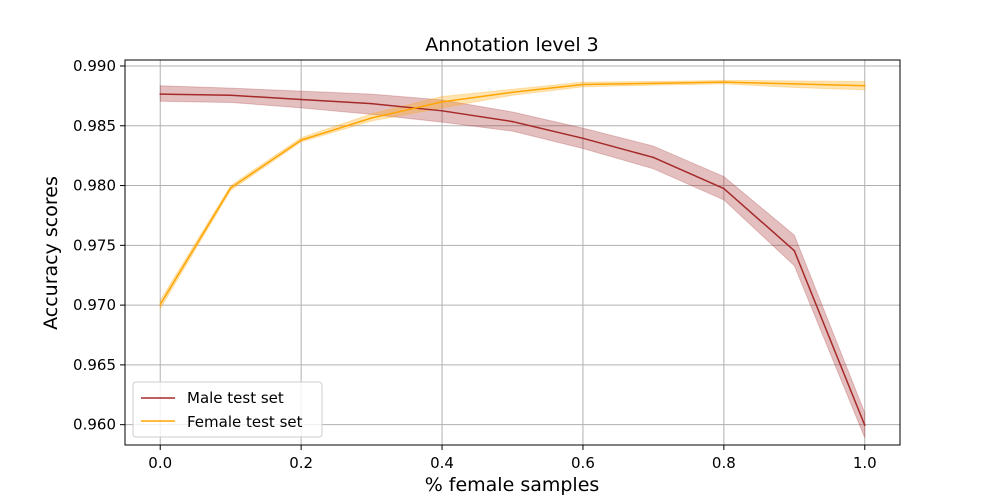 The width and height of the screenshot is (1000, 500). What do you see at coordinates (512, 458) in the screenshot?
I see `x-axis: 0.0 0.2 0.4 0.6 0.8 1.0` at bounding box center [512, 458].